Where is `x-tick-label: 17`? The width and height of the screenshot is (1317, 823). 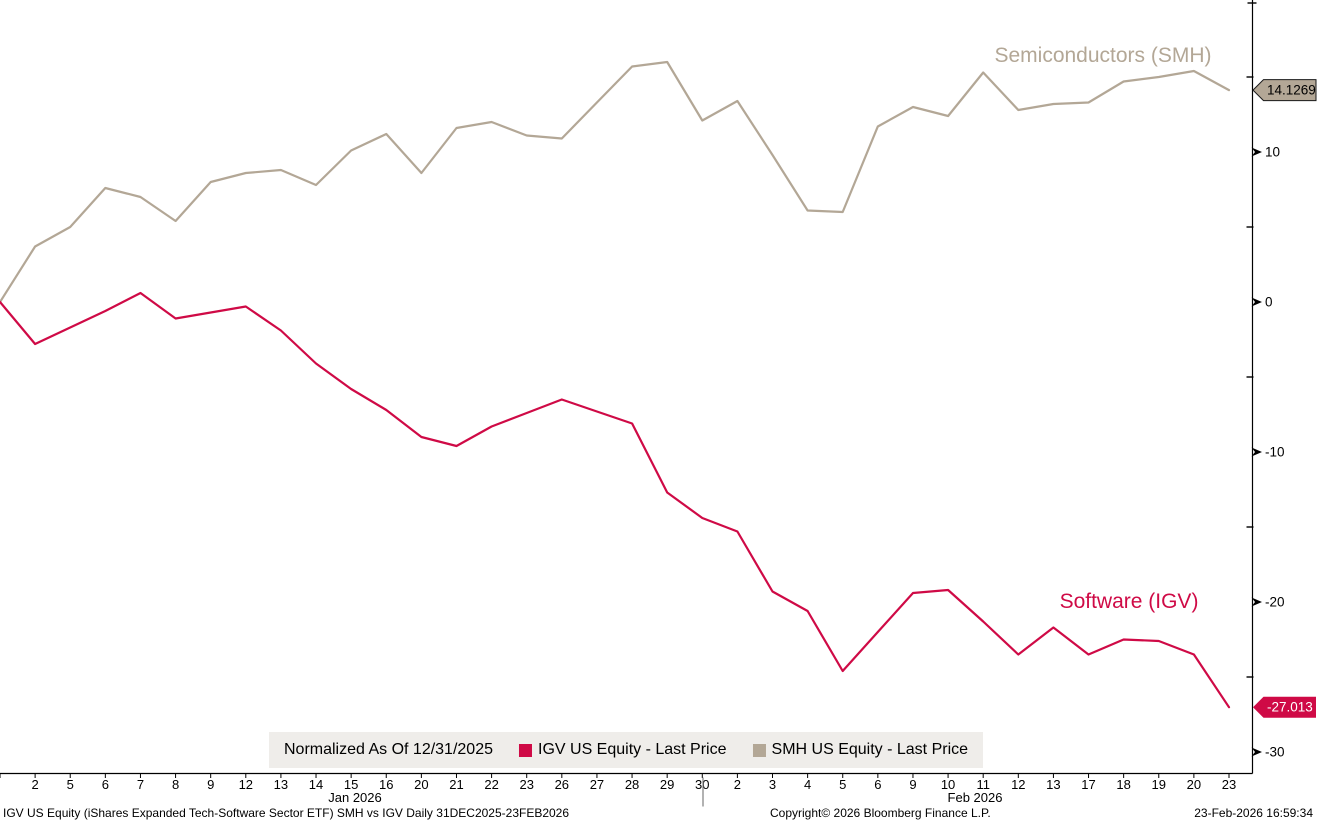
x-tick-label: 17 is located at coordinates (1088, 784).